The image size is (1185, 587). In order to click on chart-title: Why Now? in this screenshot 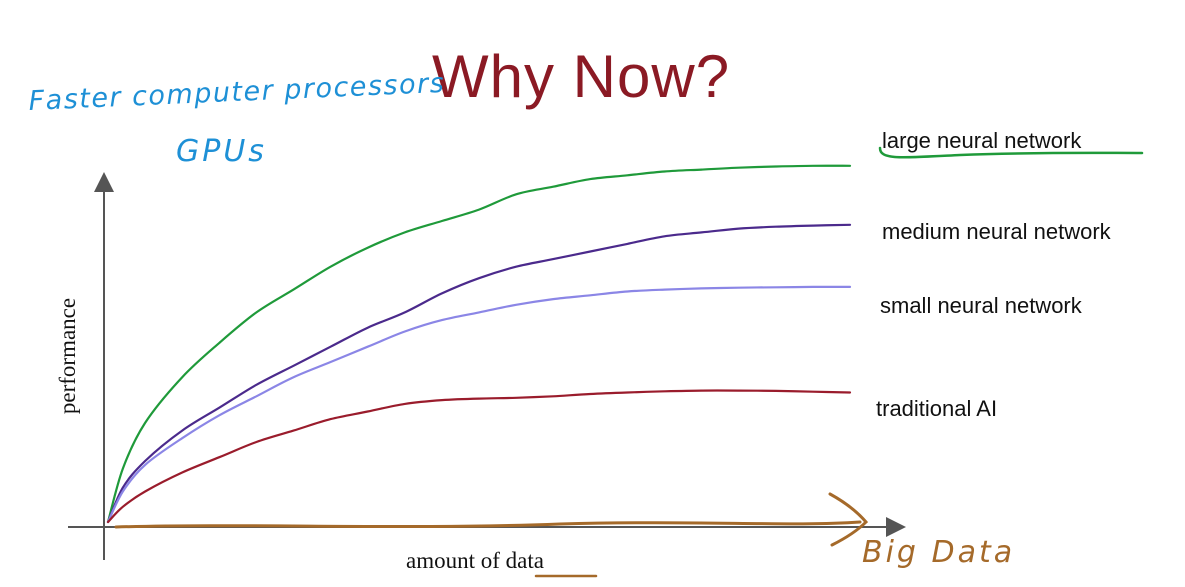, I will do `click(581, 76)`.